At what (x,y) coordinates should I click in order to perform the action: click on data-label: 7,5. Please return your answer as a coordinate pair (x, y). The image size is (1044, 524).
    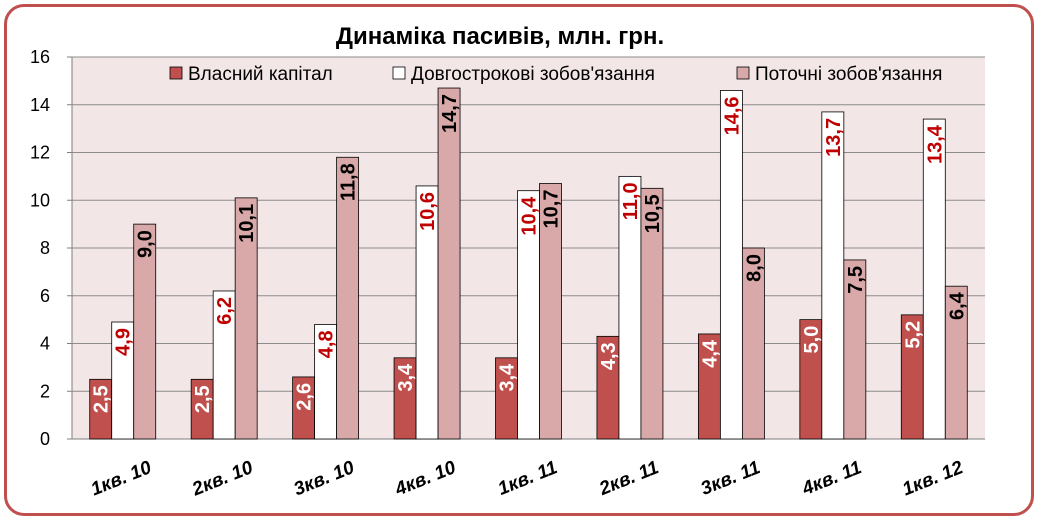
    Looking at the image, I should click on (856, 280).